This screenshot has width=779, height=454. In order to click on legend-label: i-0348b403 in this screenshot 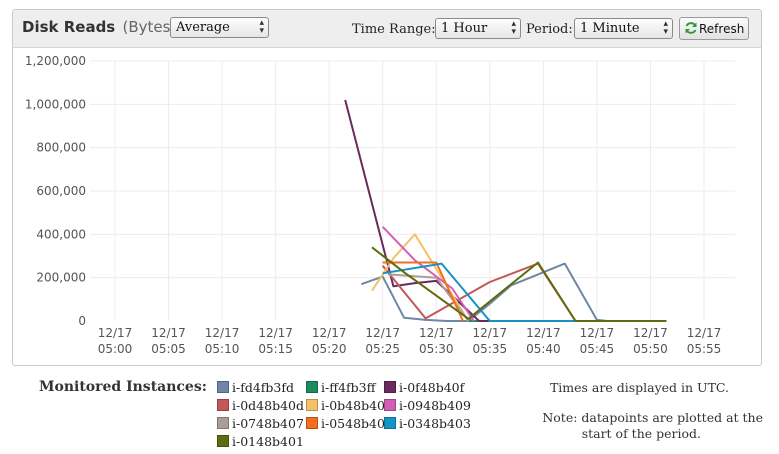, I will do `click(435, 423)`.